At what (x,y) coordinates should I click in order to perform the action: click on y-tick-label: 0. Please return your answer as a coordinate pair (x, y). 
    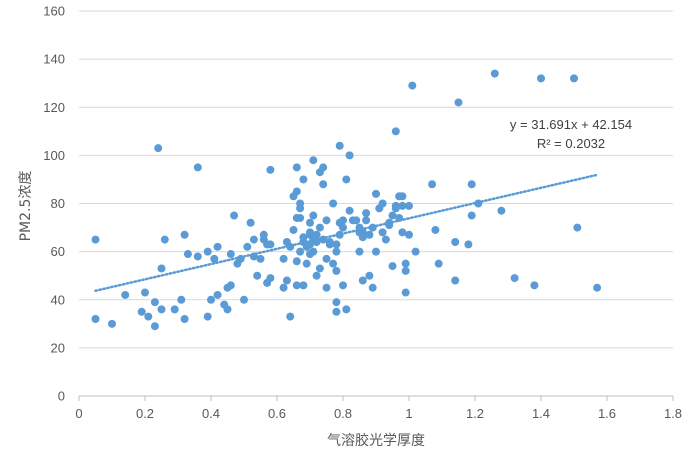
    Looking at the image, I should click on (61, 396).